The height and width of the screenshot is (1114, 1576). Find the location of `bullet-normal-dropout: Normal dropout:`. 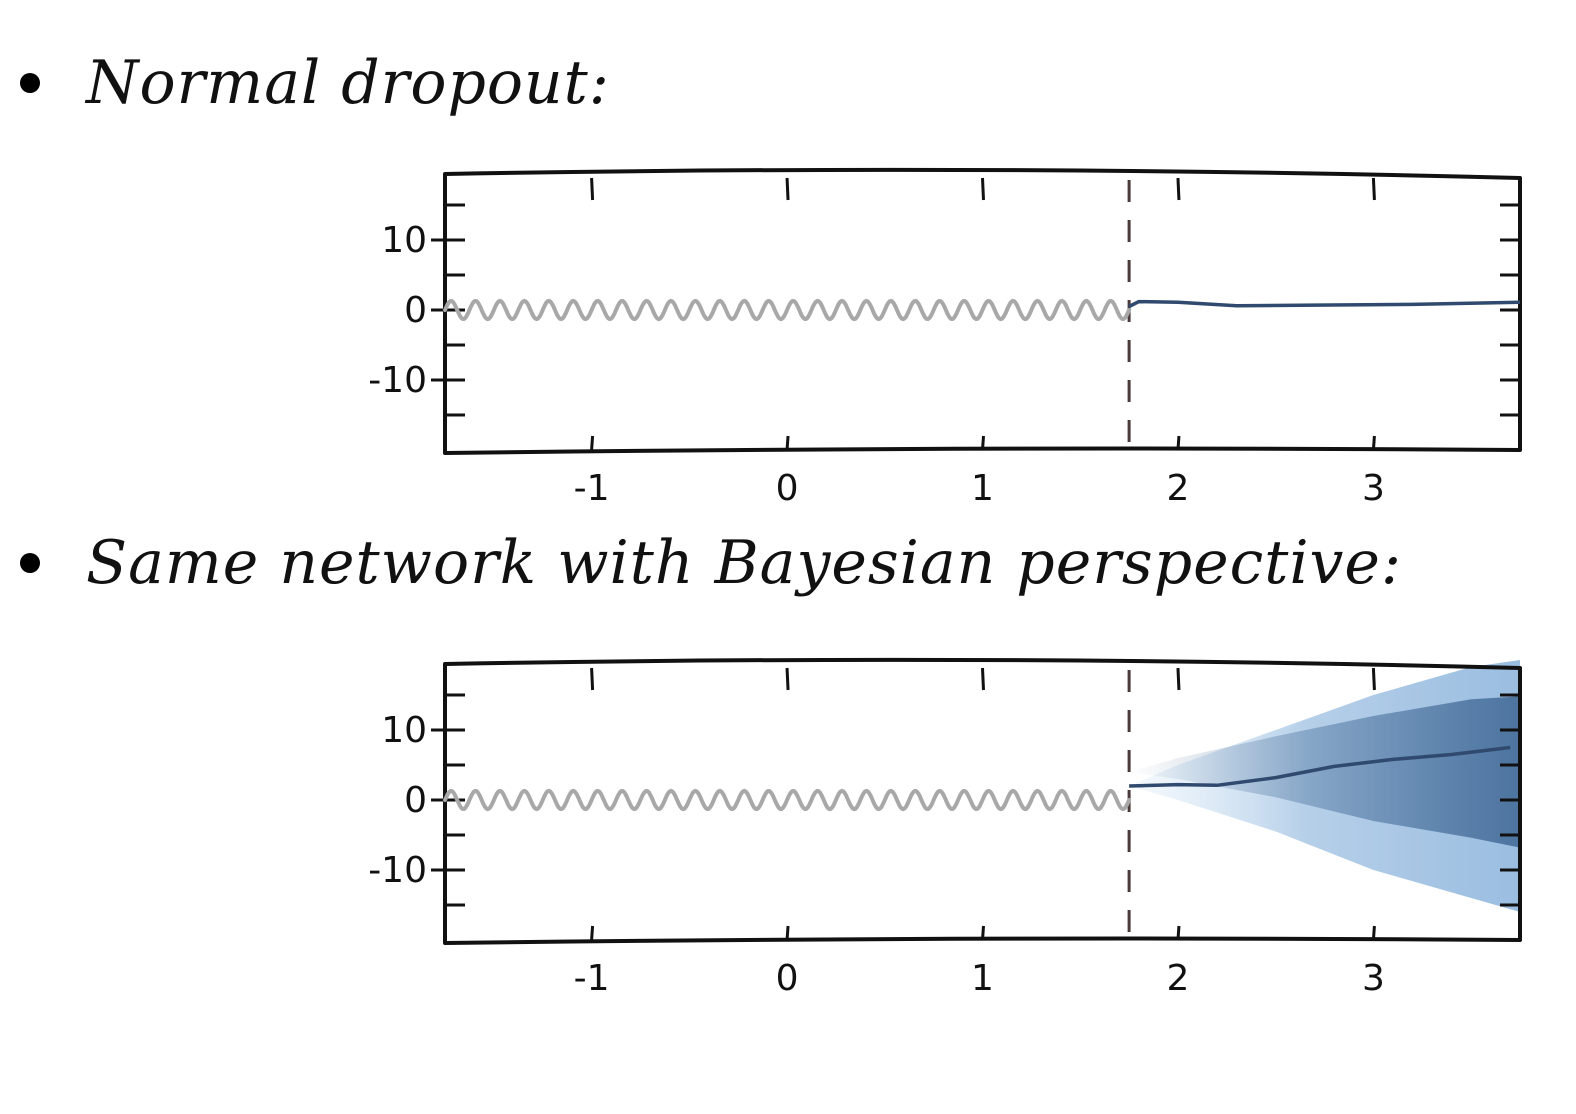

bullet-normal-dropout: Normal dropout: is located at coordinates (315, 83).